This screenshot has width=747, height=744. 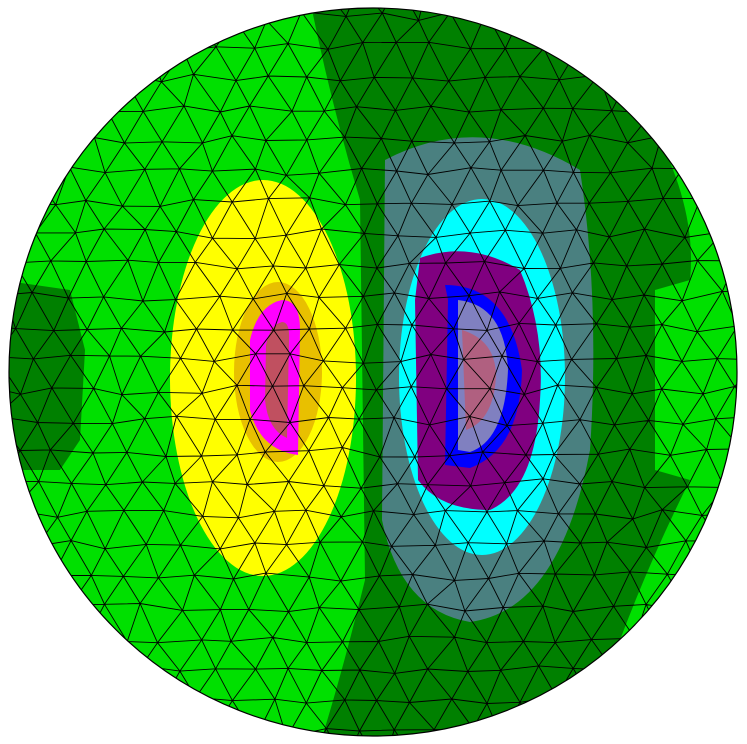 I want to click on region-core-red, so click(x=277, y=380).